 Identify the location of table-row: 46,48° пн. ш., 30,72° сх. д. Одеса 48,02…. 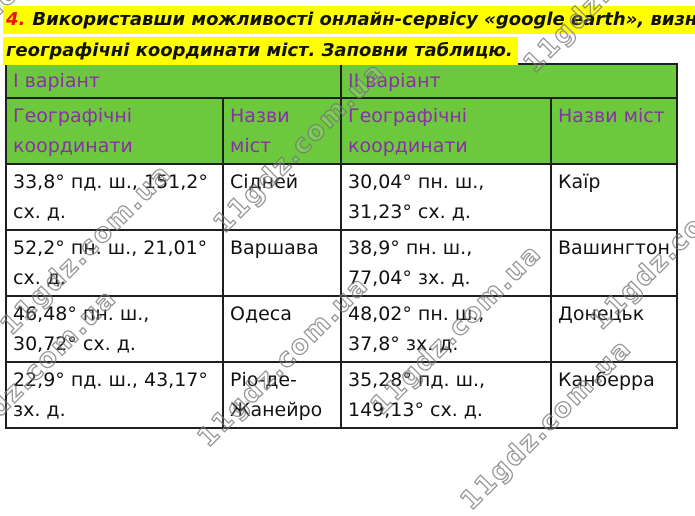
(341, 329).